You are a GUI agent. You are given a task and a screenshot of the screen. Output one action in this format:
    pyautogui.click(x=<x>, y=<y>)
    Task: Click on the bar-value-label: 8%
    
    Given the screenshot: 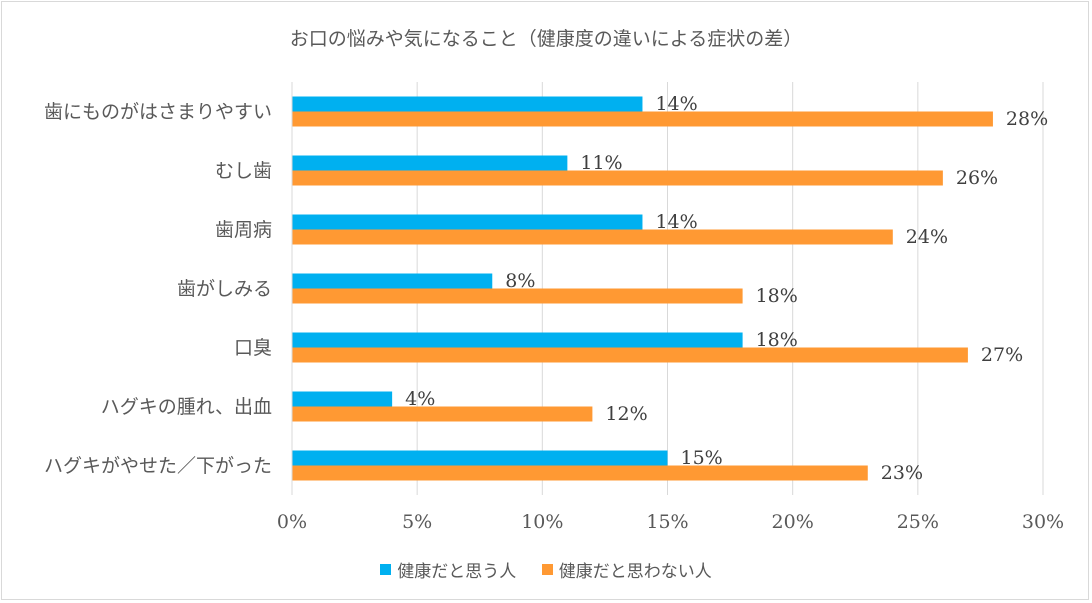 What is the action you would take?
    pyautogui.click(x=520, y=281)
    